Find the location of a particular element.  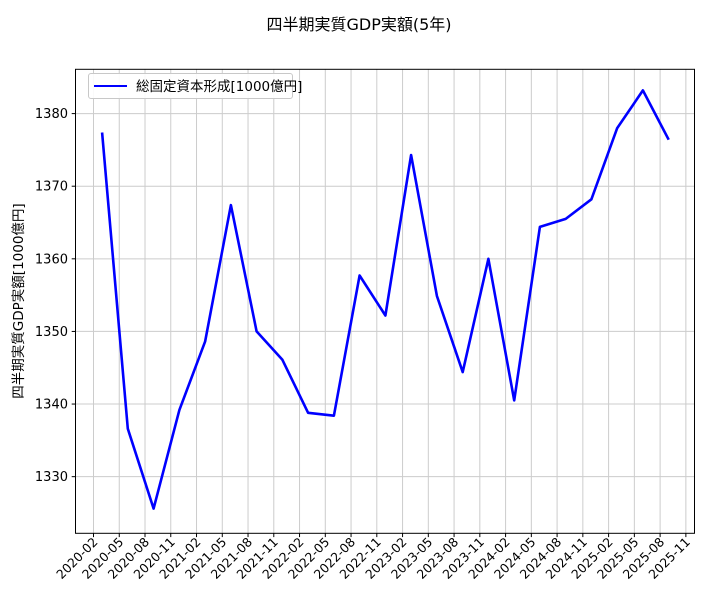

legend-entry-label: 総固定資本形成[1000億円] is located at coordinates (219, 87).